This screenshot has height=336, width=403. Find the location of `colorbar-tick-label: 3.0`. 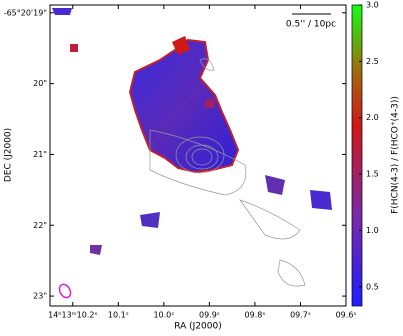

colorbar-tick-label: 3.0 is located at coordinates (372, 5).